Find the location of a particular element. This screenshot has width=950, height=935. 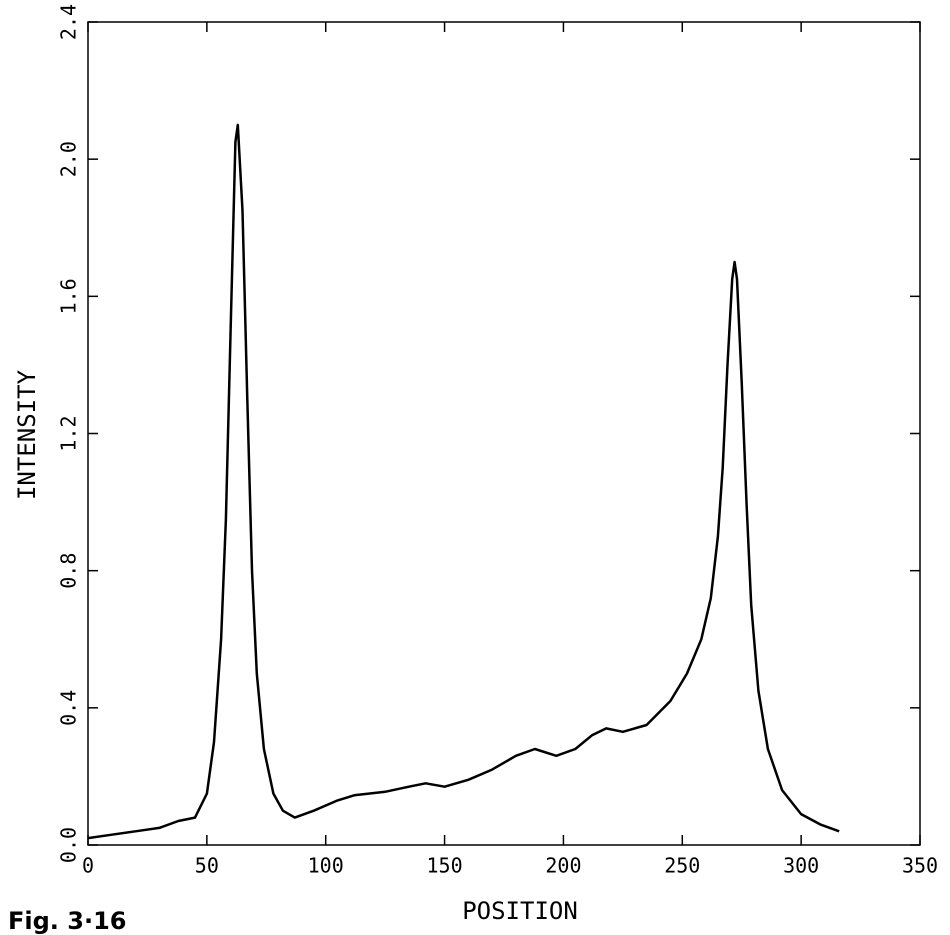

x-tick-label: 0 is located at coordinates (88, 866).